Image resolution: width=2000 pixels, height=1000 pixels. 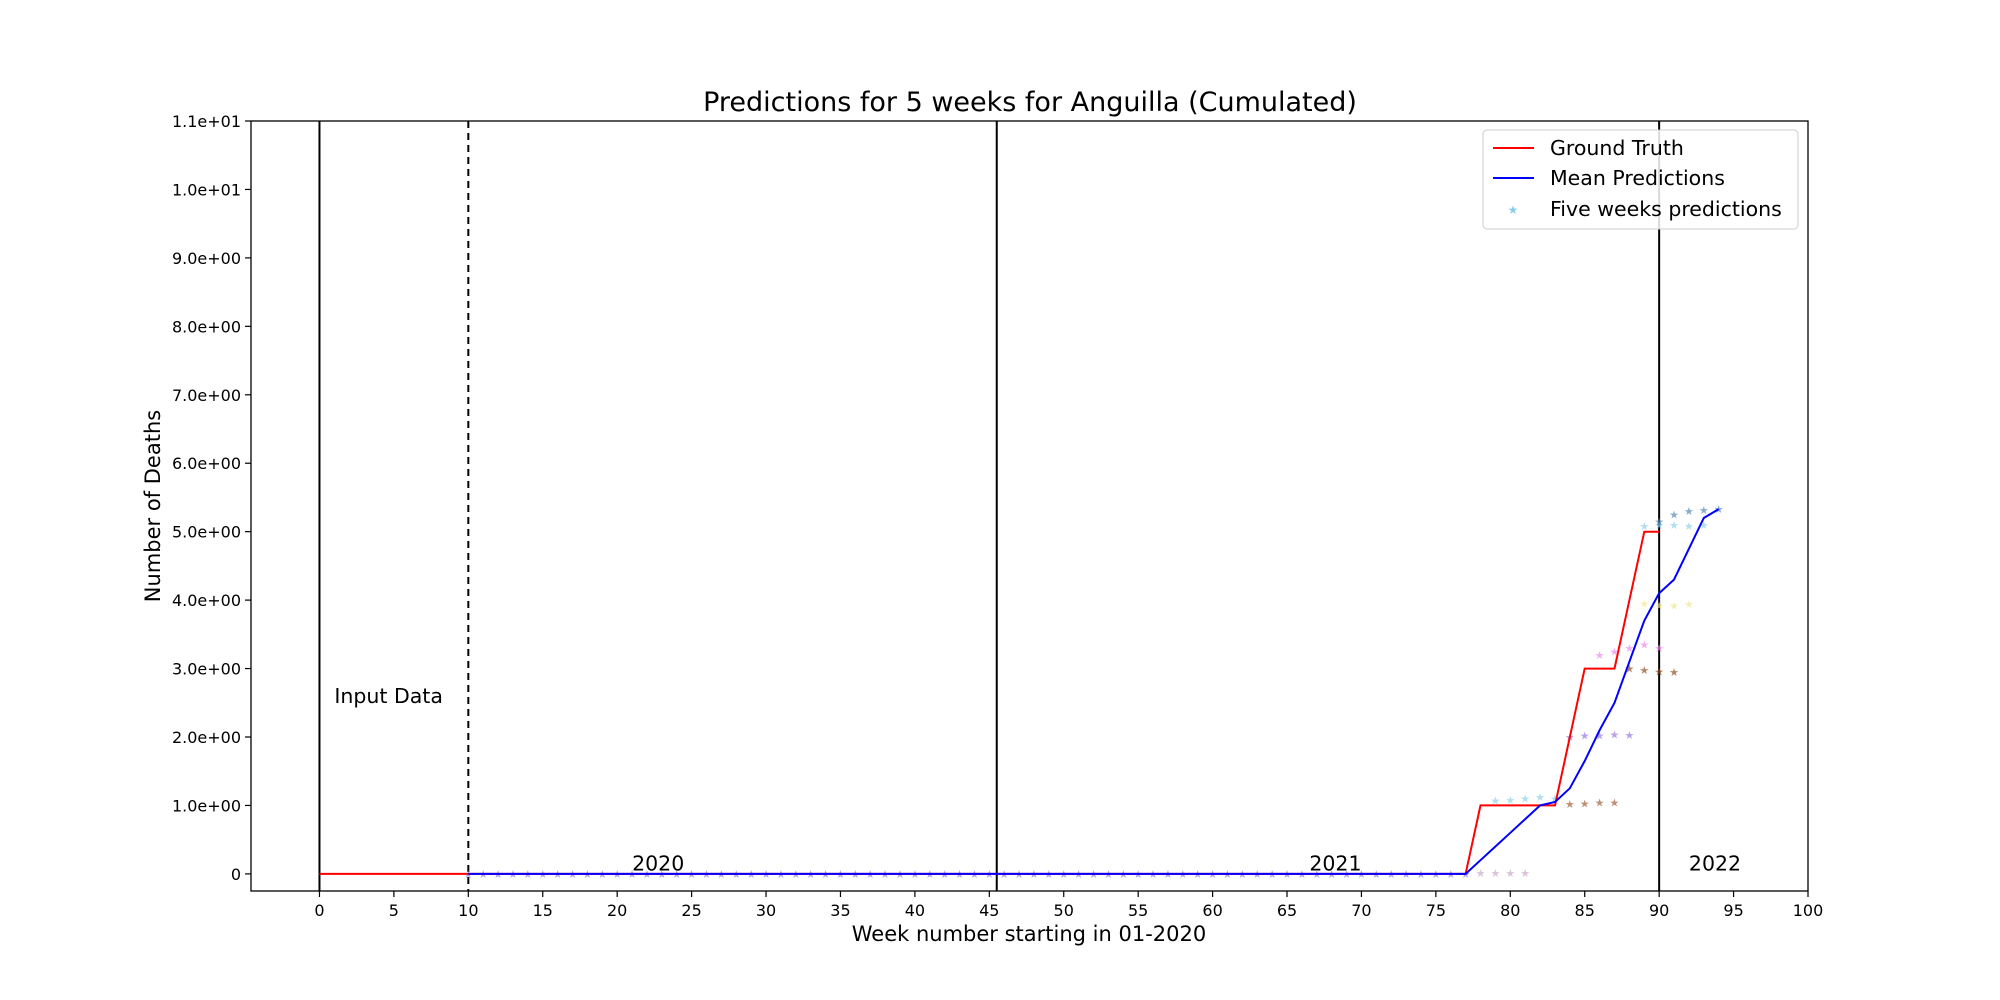 I want to click on y-tick-label-5: 5.0e+00, so click(x=206, y=532).